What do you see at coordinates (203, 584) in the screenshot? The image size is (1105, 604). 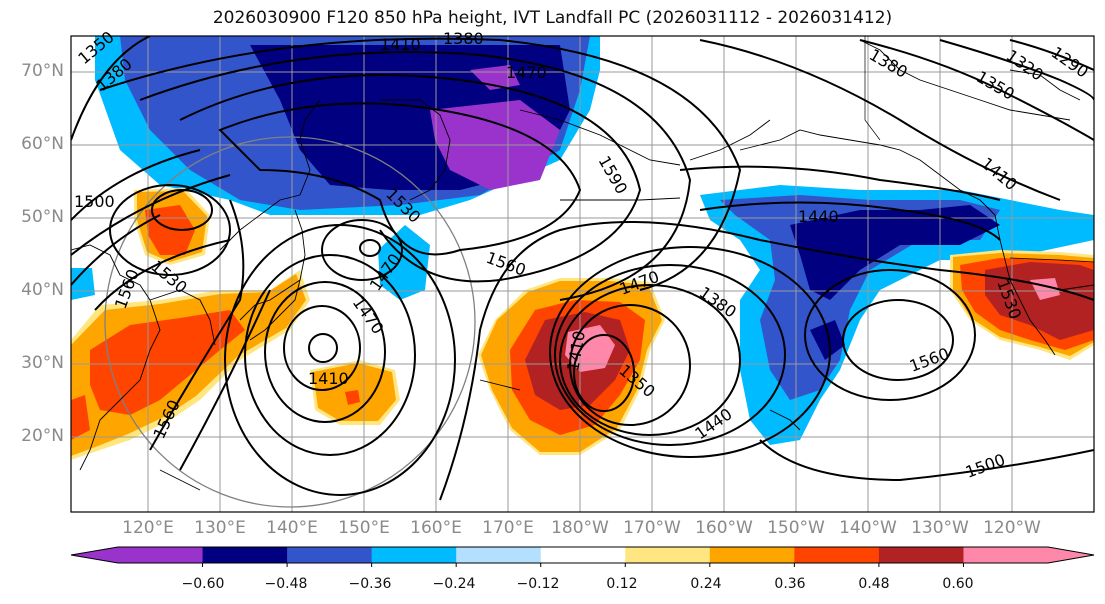 I see `colorbar-tick-label: −0.60` at bounding box center [203, 584].